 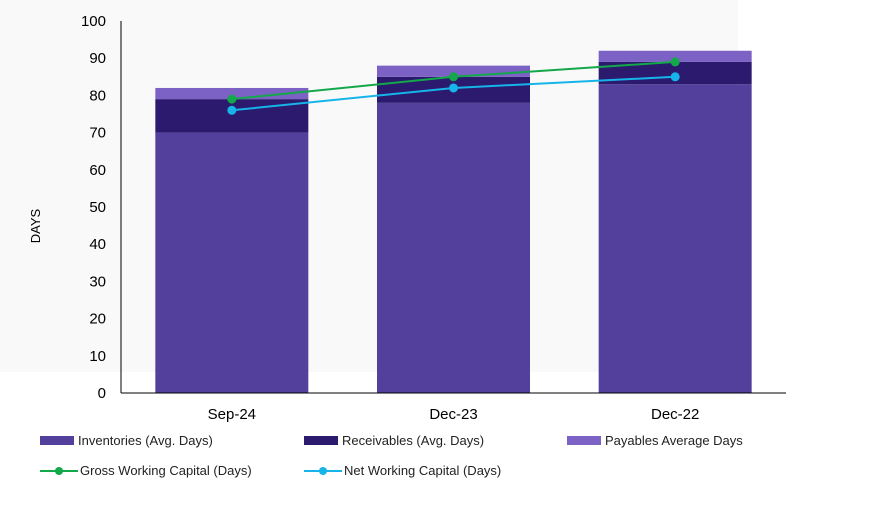 I want to click on y-tick-label: 30, so click(x=97, y=281).